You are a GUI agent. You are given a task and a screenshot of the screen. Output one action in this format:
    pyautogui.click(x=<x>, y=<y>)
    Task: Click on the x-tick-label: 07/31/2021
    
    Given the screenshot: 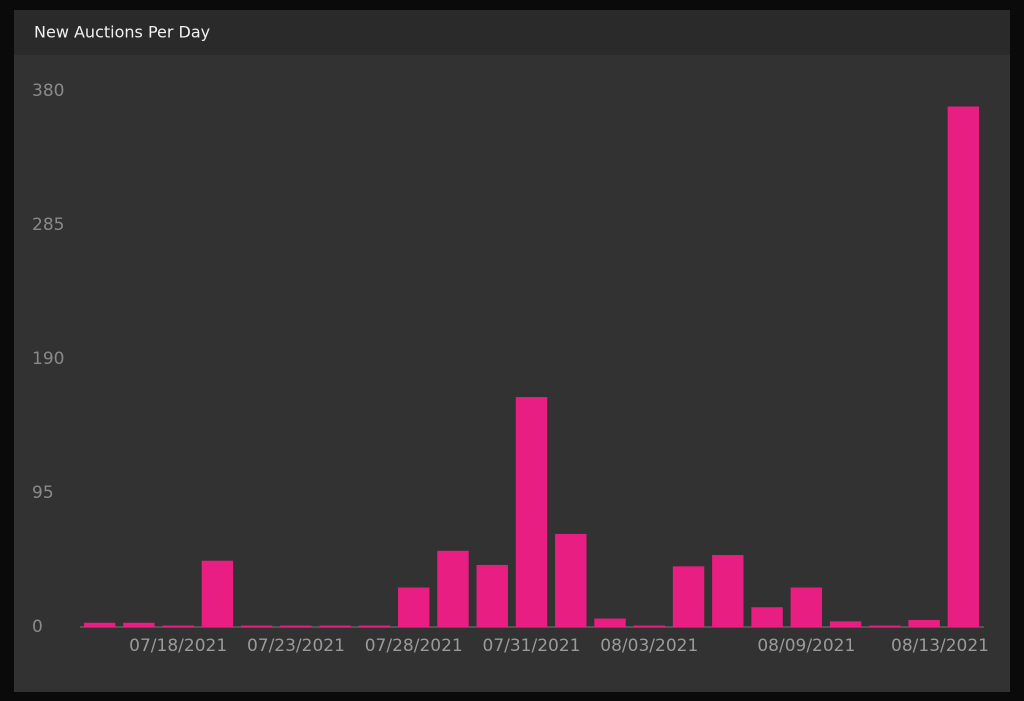 What is the action you would take?
    pyautogui.click(x=532, y=646)
    